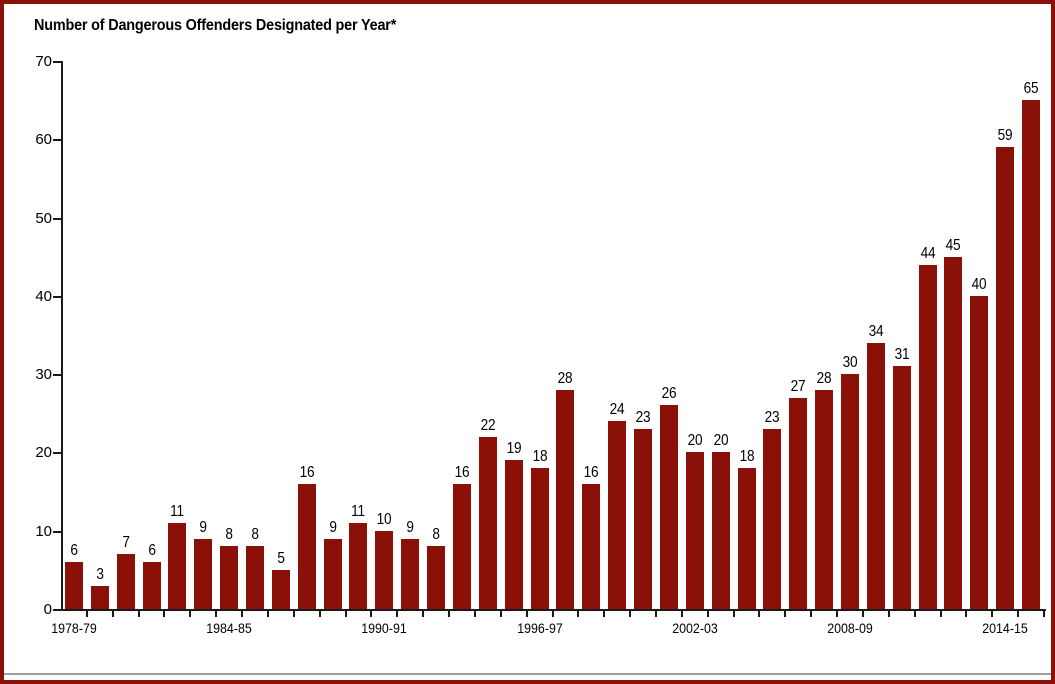 The image size is (1055, 684). I want to click on bar-value-label: 23, so click(772, 417).